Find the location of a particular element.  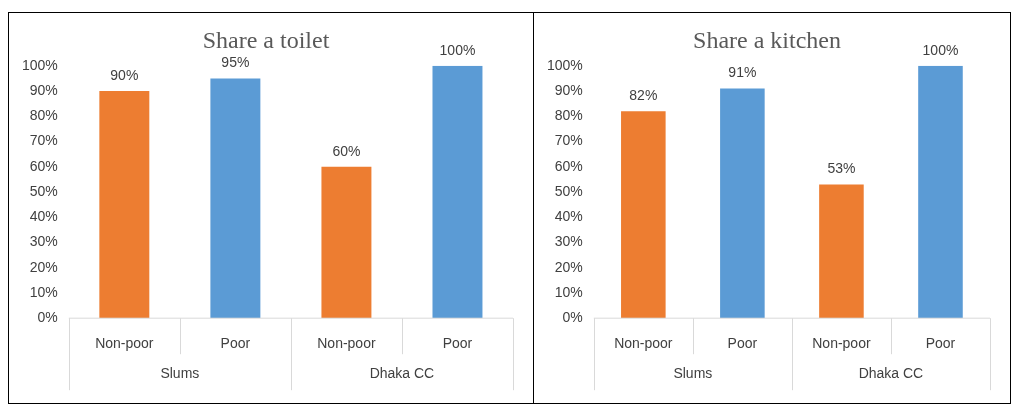

chart-title: Share a kitchen is located at coordinates (767, 39).